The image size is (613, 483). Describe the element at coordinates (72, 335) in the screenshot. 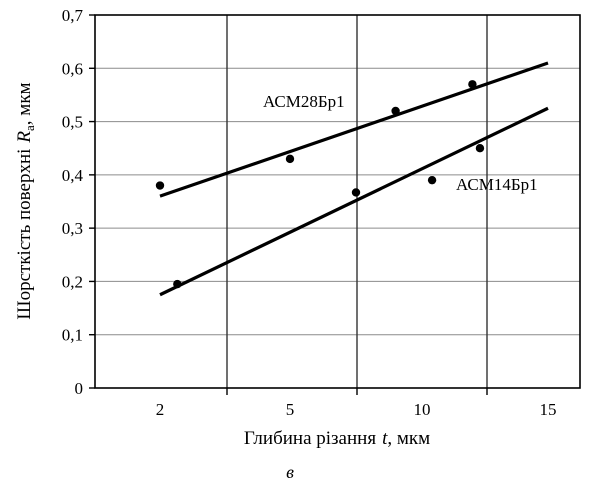

I see `y-tick-label: 0,1` at that location.